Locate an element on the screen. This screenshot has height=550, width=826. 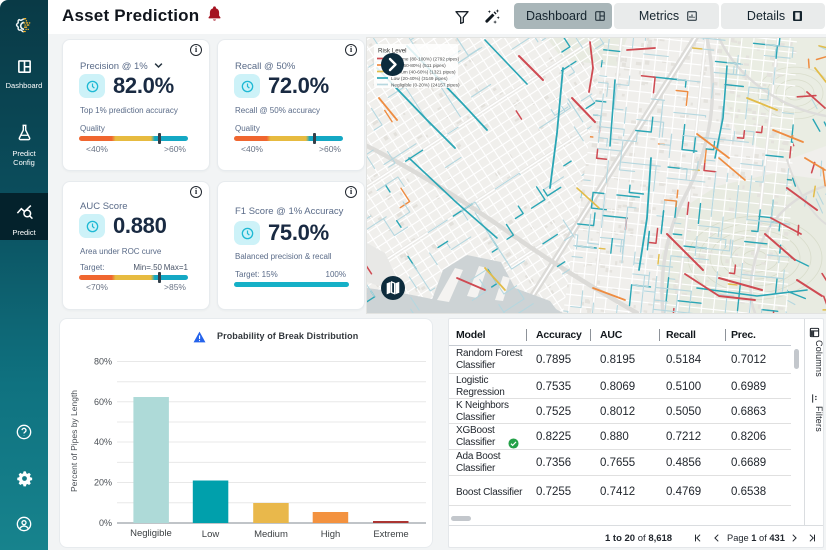
svg-text: 80% is located at coordinates (103, 362).